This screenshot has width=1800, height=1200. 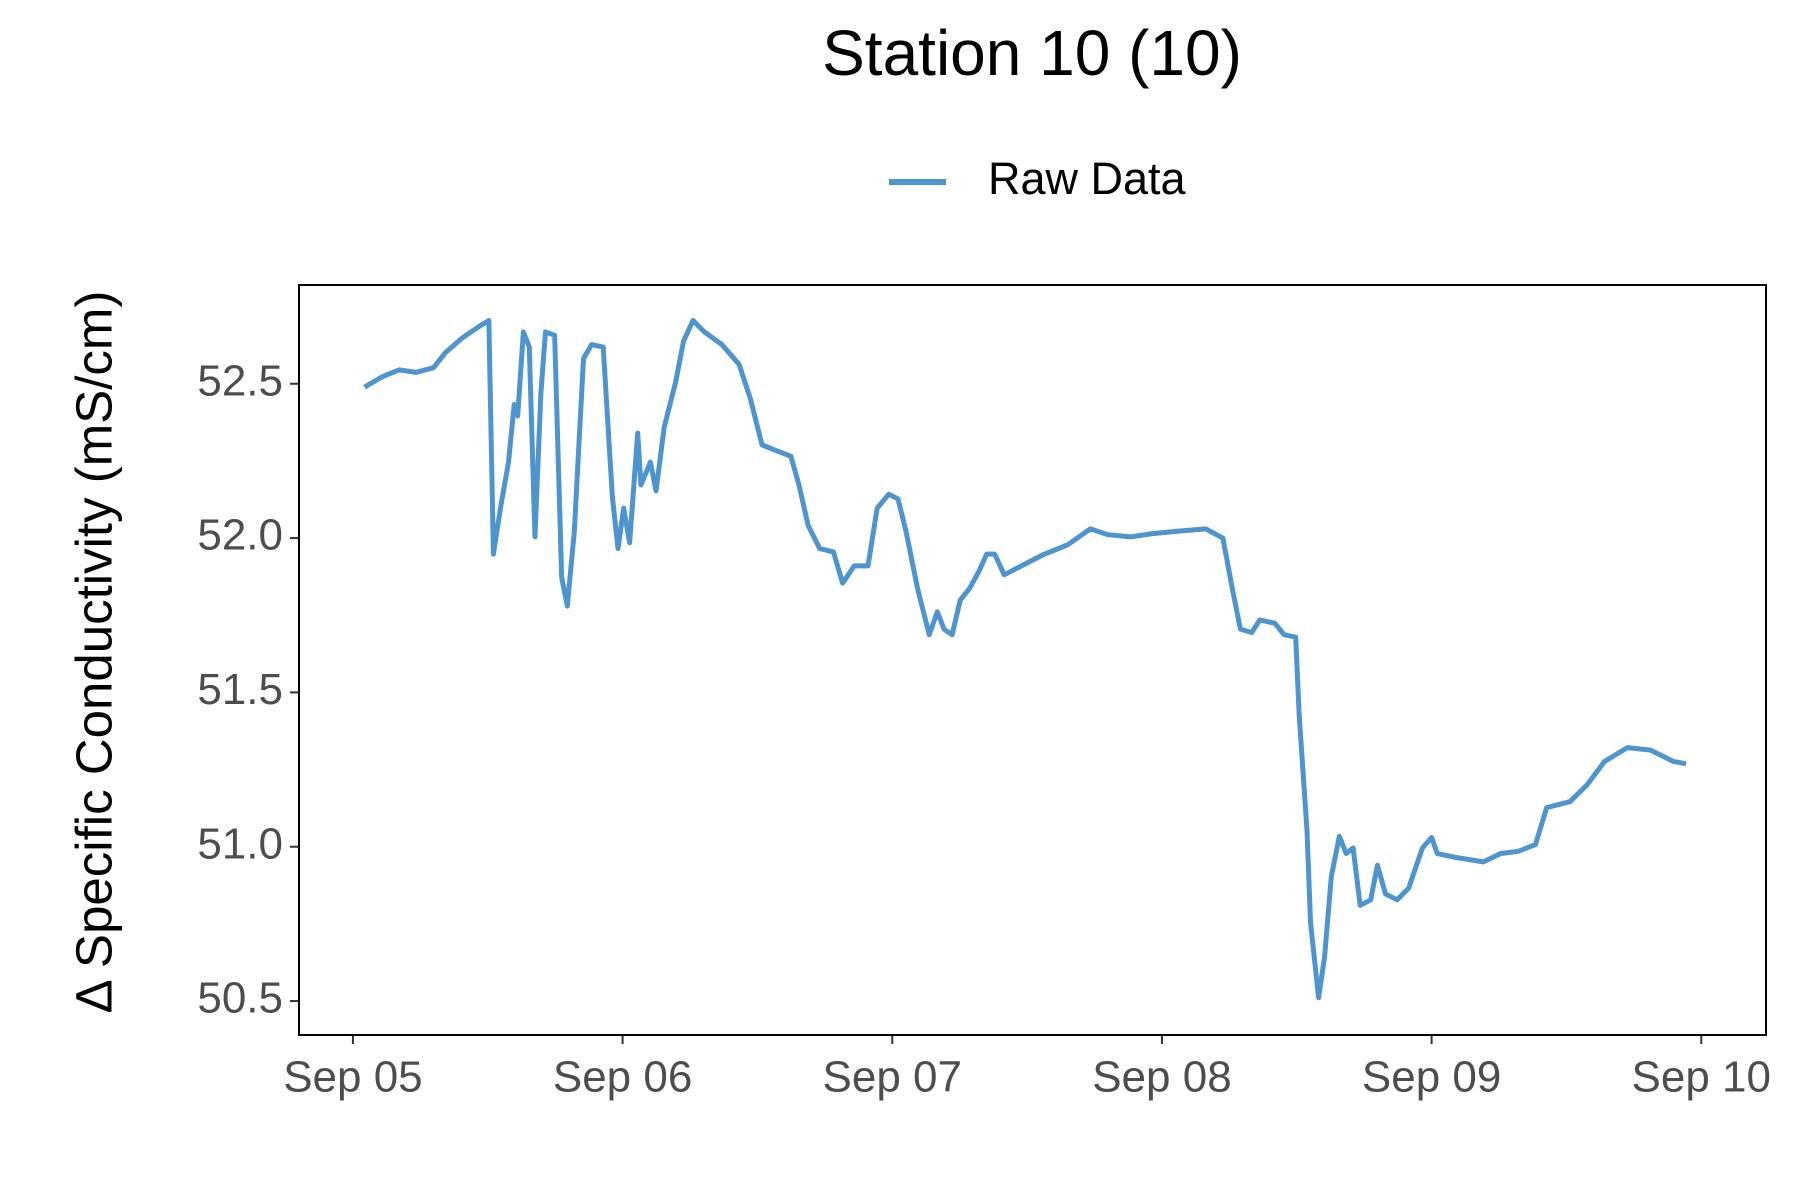 What do you see at coordinates (240, 380) in the screenshot?
I see `y-tick-label: 52.5` at bounding box center [240, 380].